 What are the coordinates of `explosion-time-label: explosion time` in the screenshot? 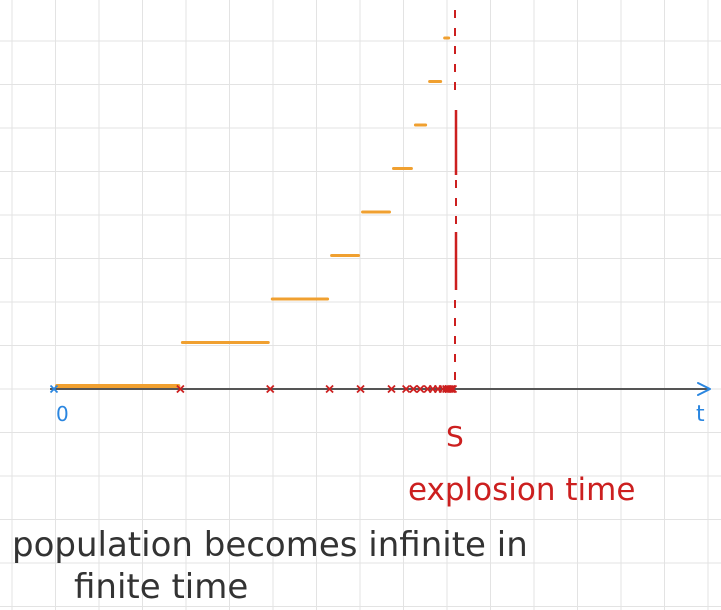 It's located at (521, 490).